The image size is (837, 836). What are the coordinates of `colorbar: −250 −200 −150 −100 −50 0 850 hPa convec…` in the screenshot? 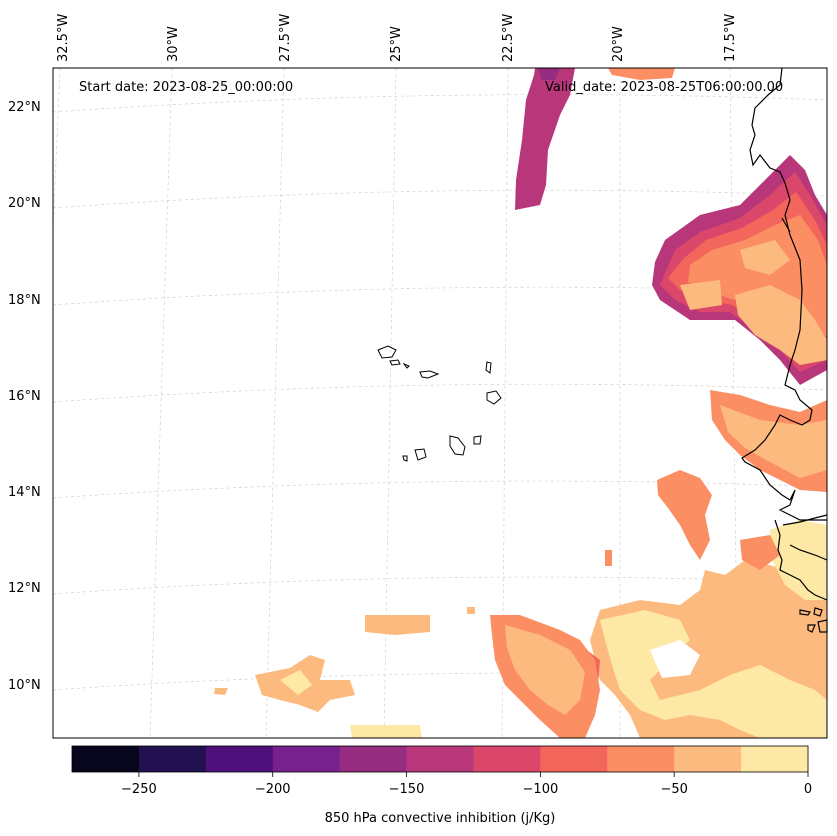 It's located at (441, 785).